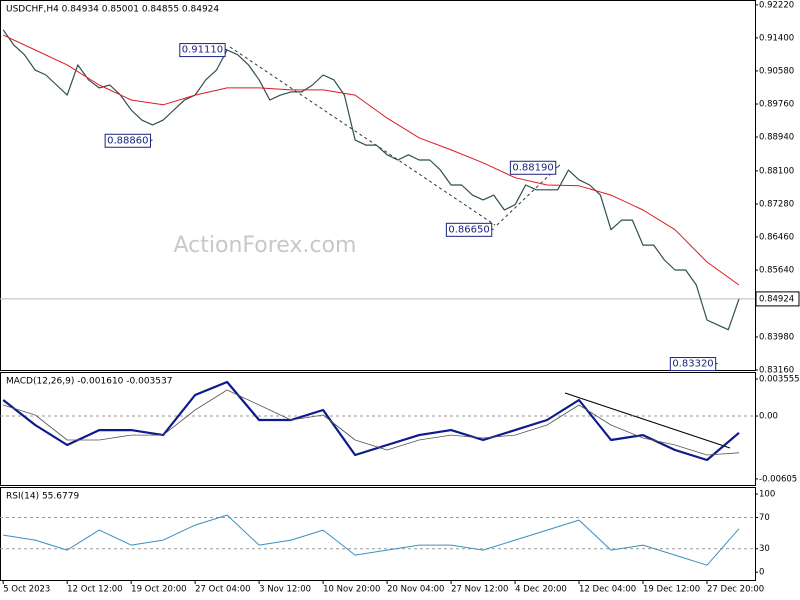  I want to click on y-tick-label: 0.91400, so click(776, 38).